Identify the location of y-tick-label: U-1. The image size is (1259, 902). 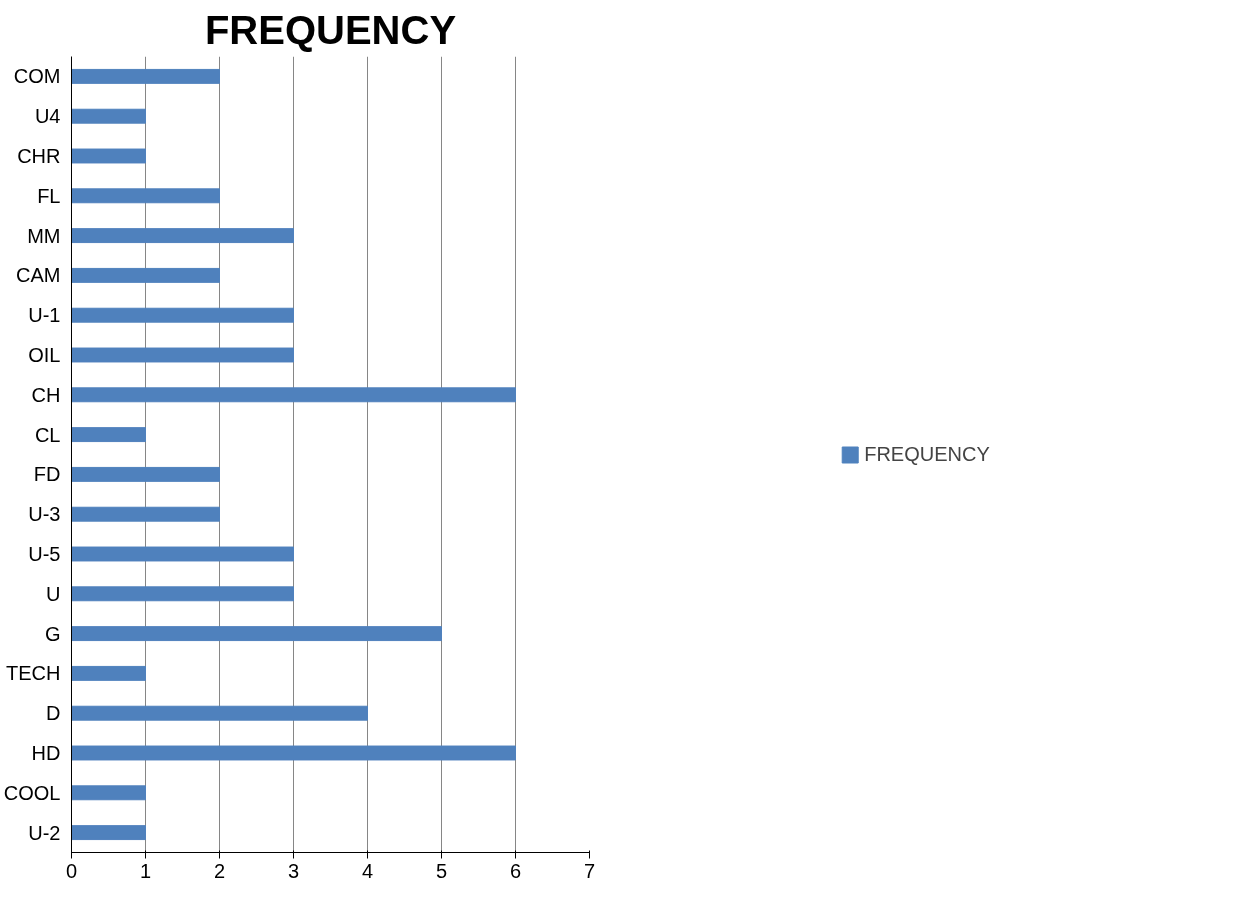
(44, 315).